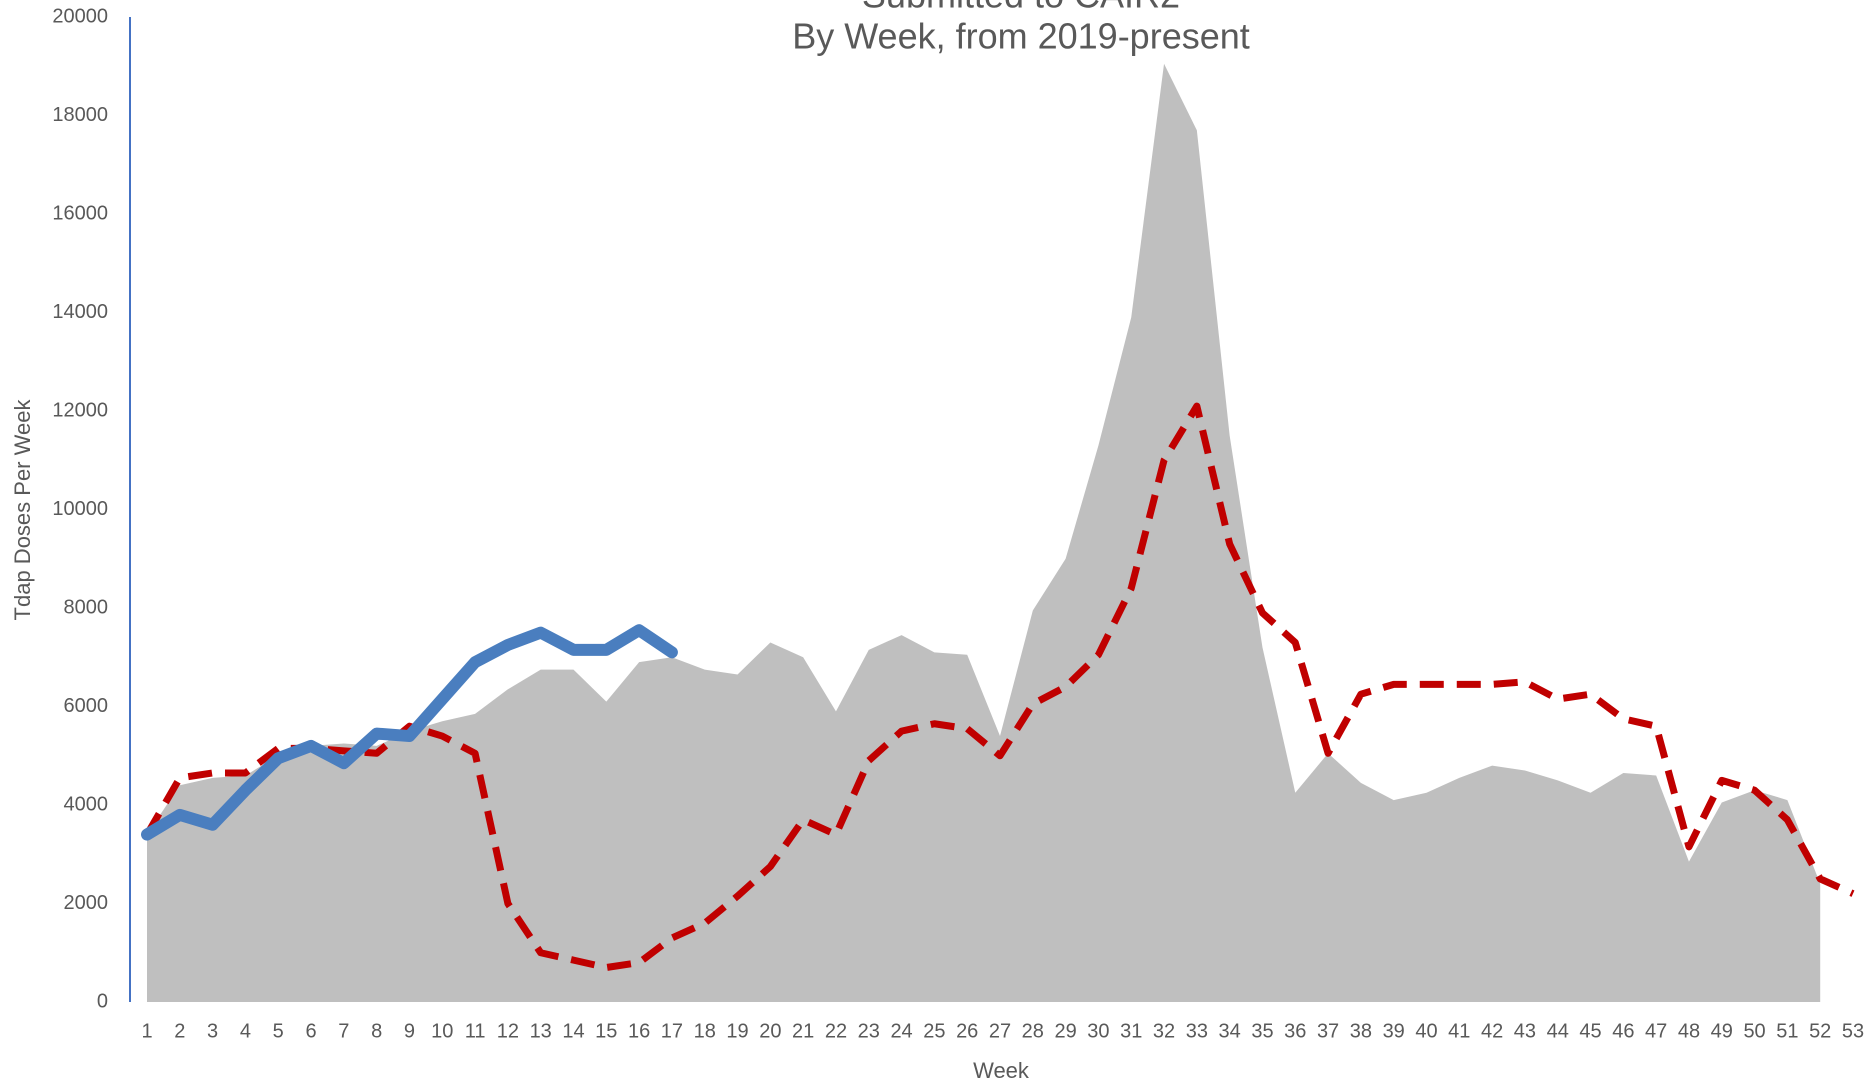  Describe the element at coordinates (310, 1031) in the screenshot. I see `x-tick-label: 6` at that location.